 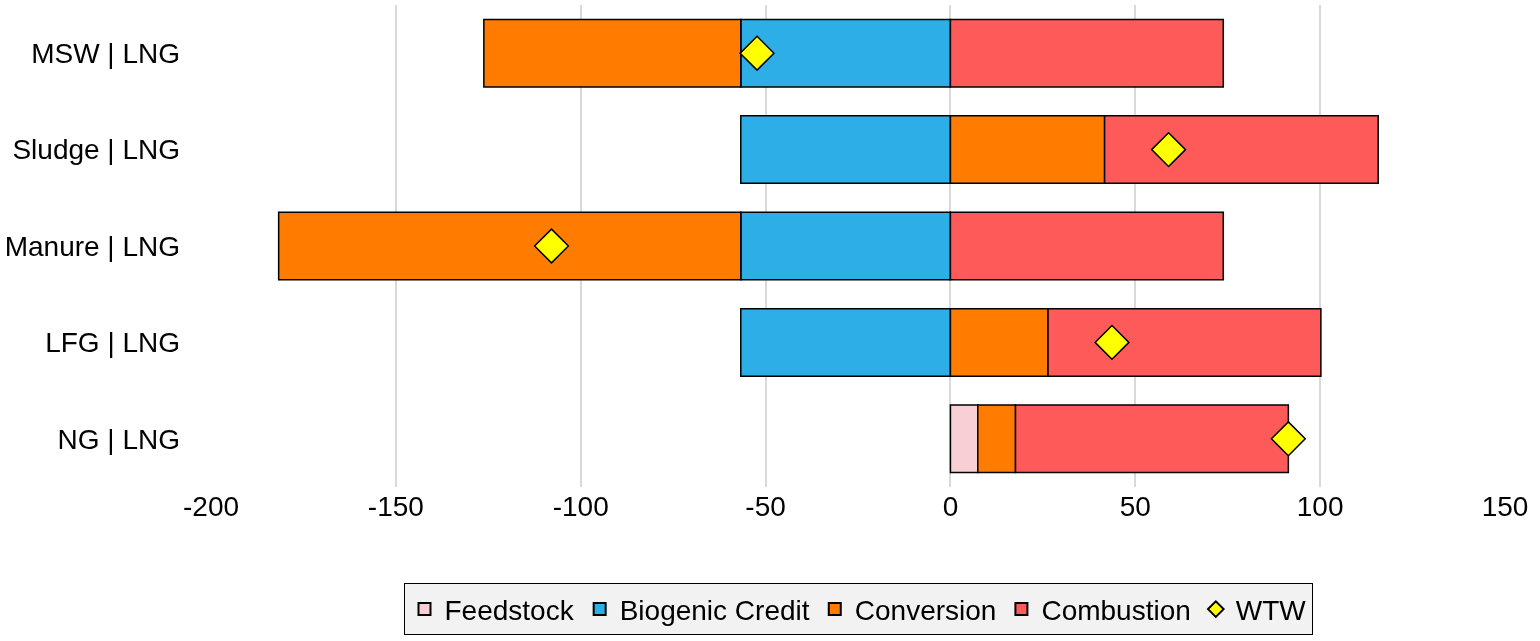 I want to click on legend-label: WTW, so click(x=1271, y=611).